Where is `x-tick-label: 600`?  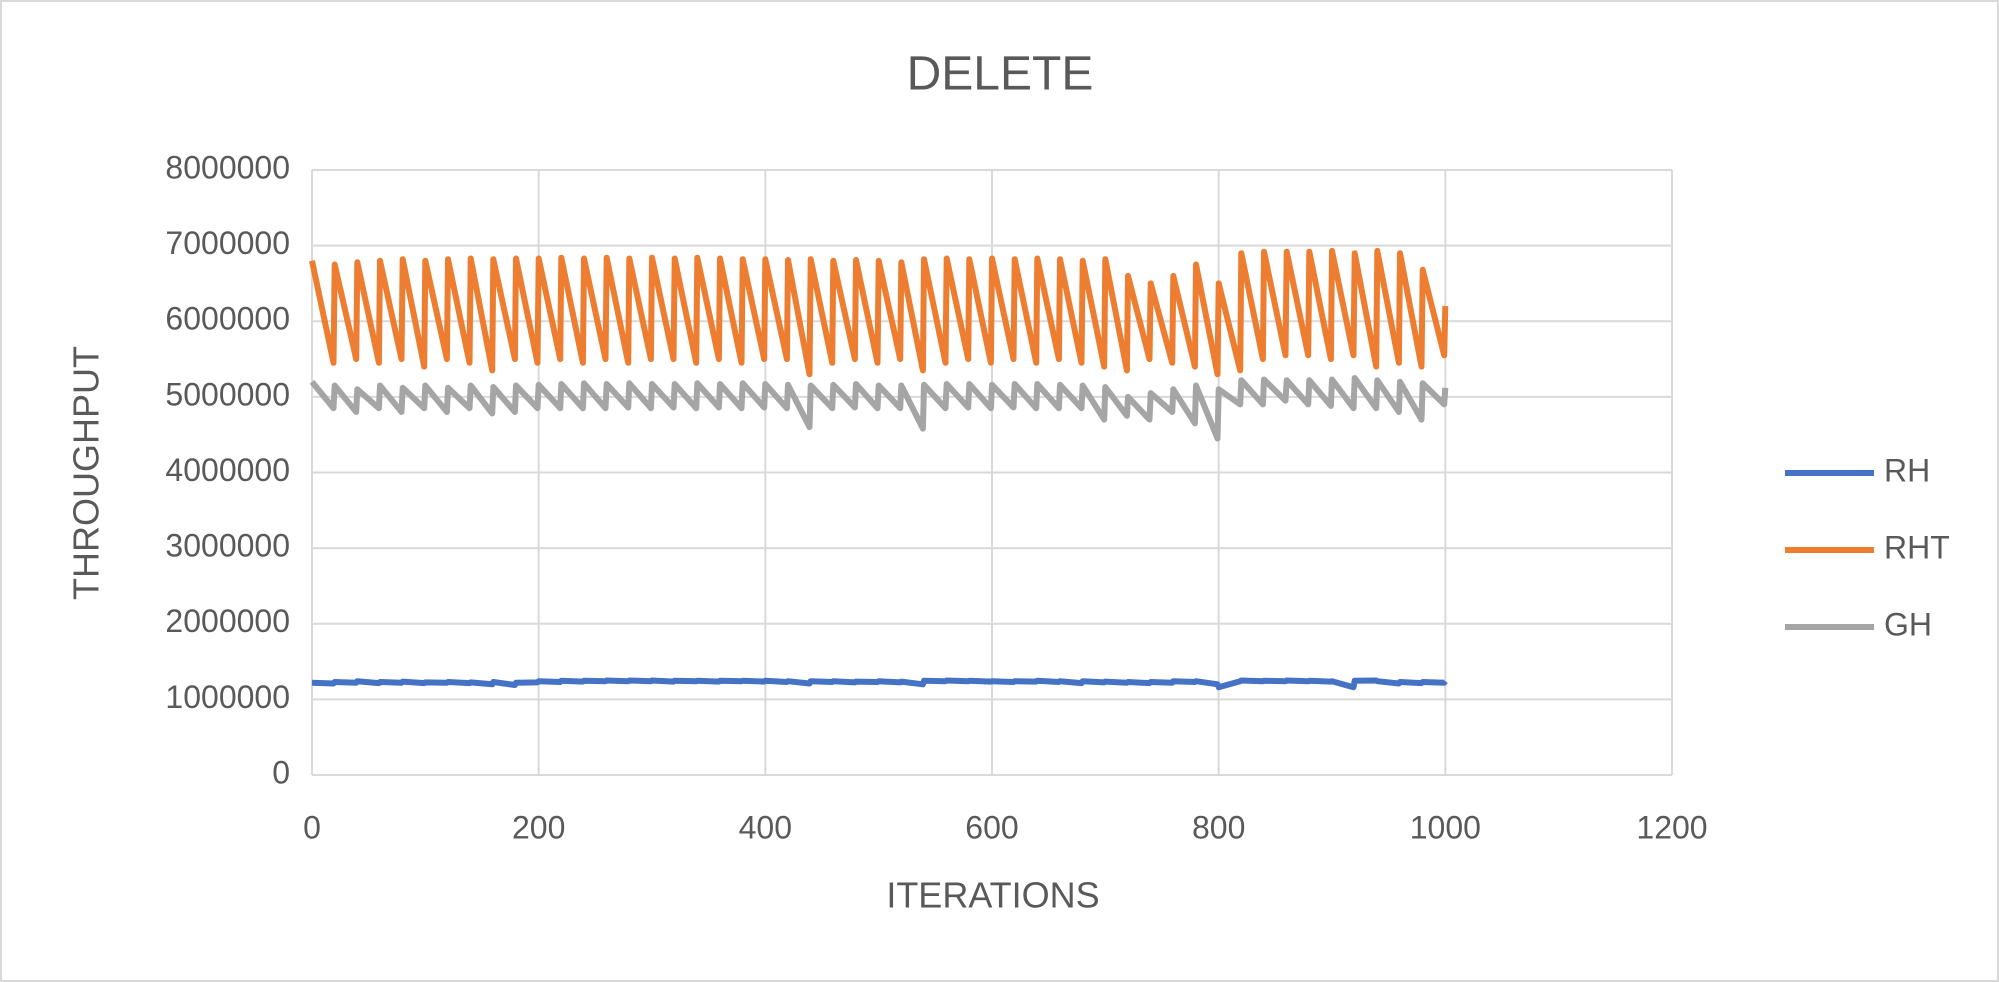
x-tick-label: 600 is located at coordinates (991, 827).